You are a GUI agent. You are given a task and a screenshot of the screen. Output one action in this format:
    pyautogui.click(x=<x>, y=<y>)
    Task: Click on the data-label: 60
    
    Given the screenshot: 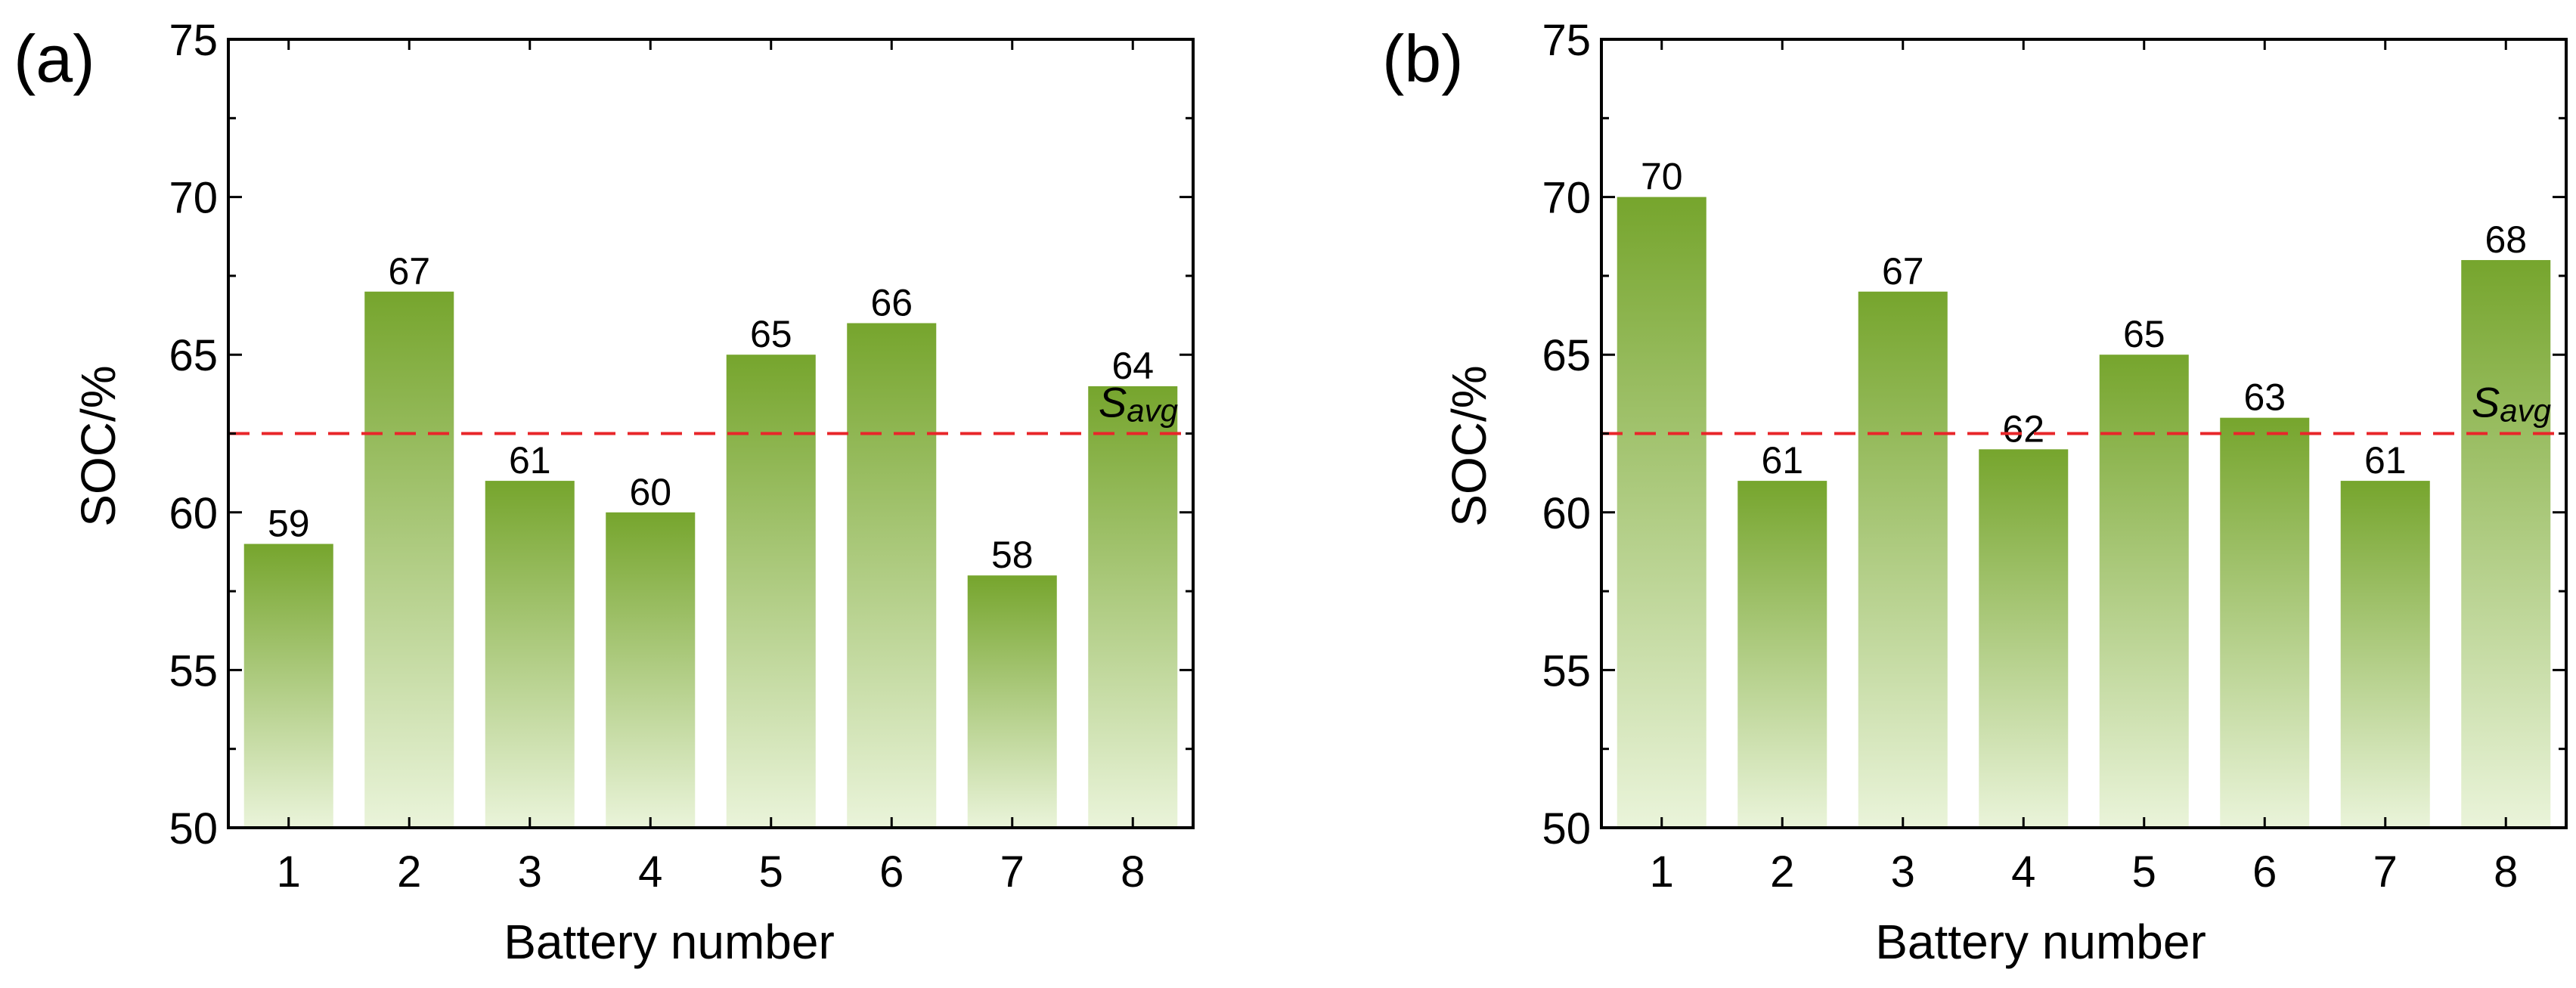 What is the action you would take?
    pyautogui.click(x=650, y=492)
    